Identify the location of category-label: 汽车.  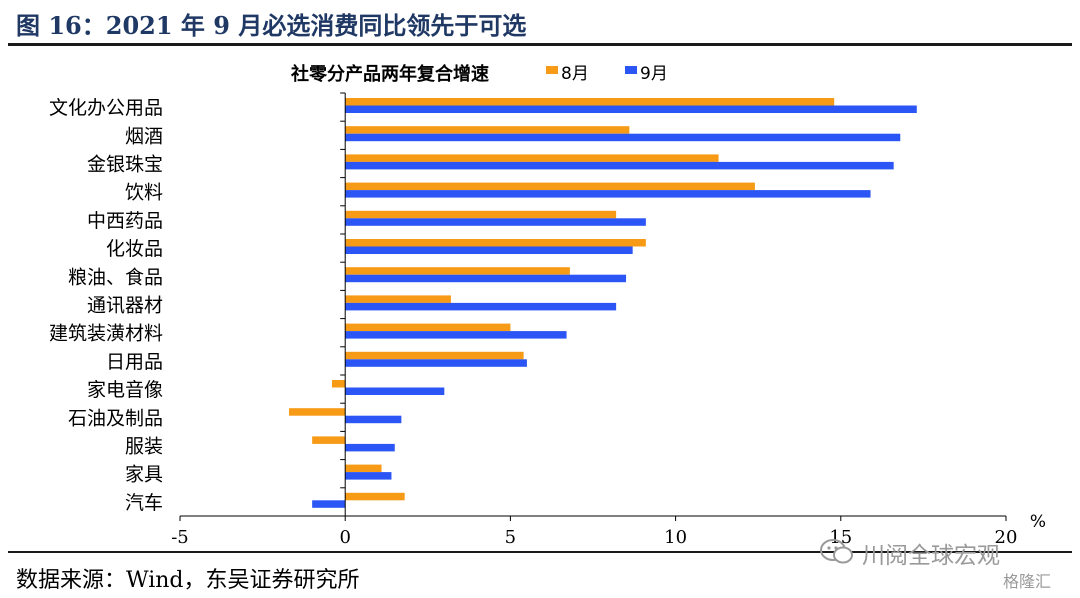
(144, 503).